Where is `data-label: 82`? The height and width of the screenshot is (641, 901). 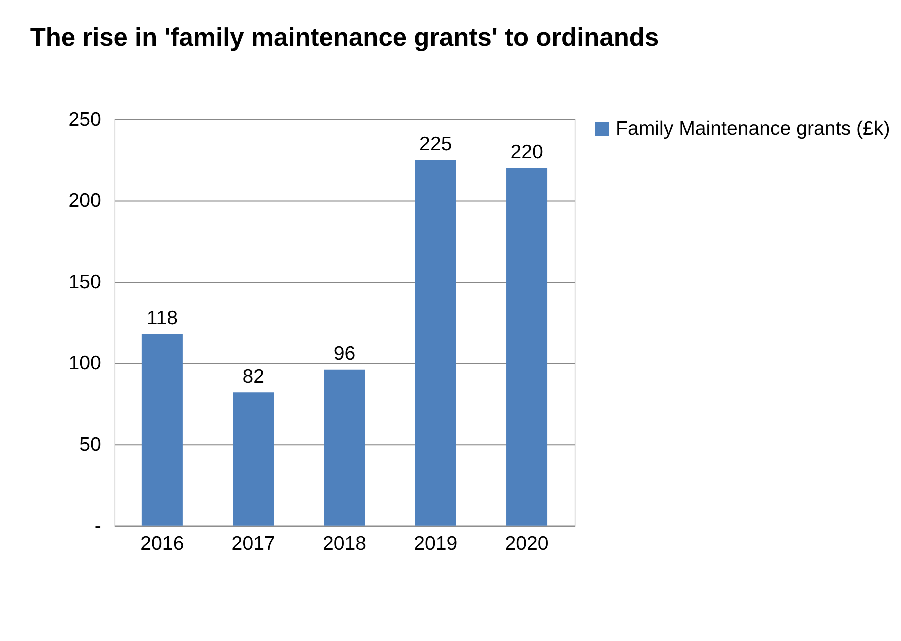 data-label: 82 is located at coordinates (253, 377).